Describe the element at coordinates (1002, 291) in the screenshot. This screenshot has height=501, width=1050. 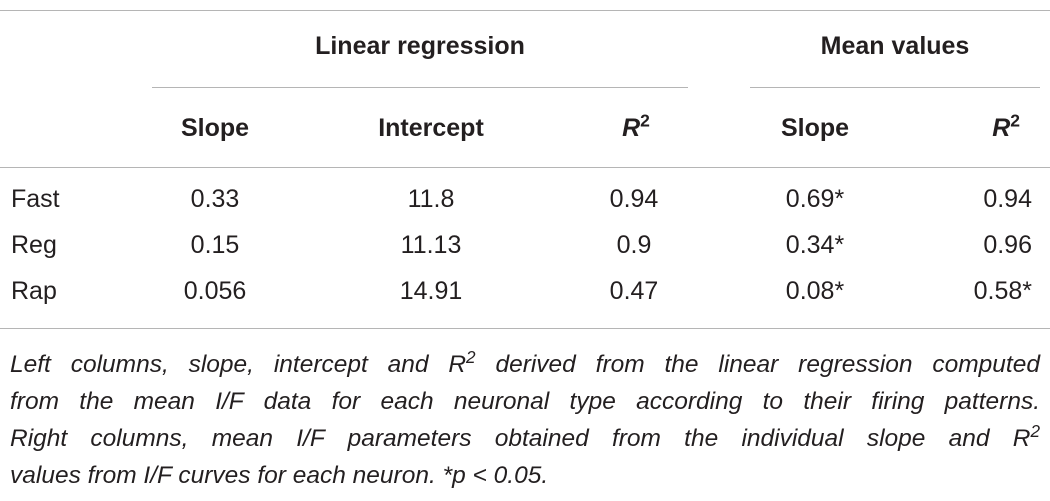
I see `cell: 0.58*` at that location.